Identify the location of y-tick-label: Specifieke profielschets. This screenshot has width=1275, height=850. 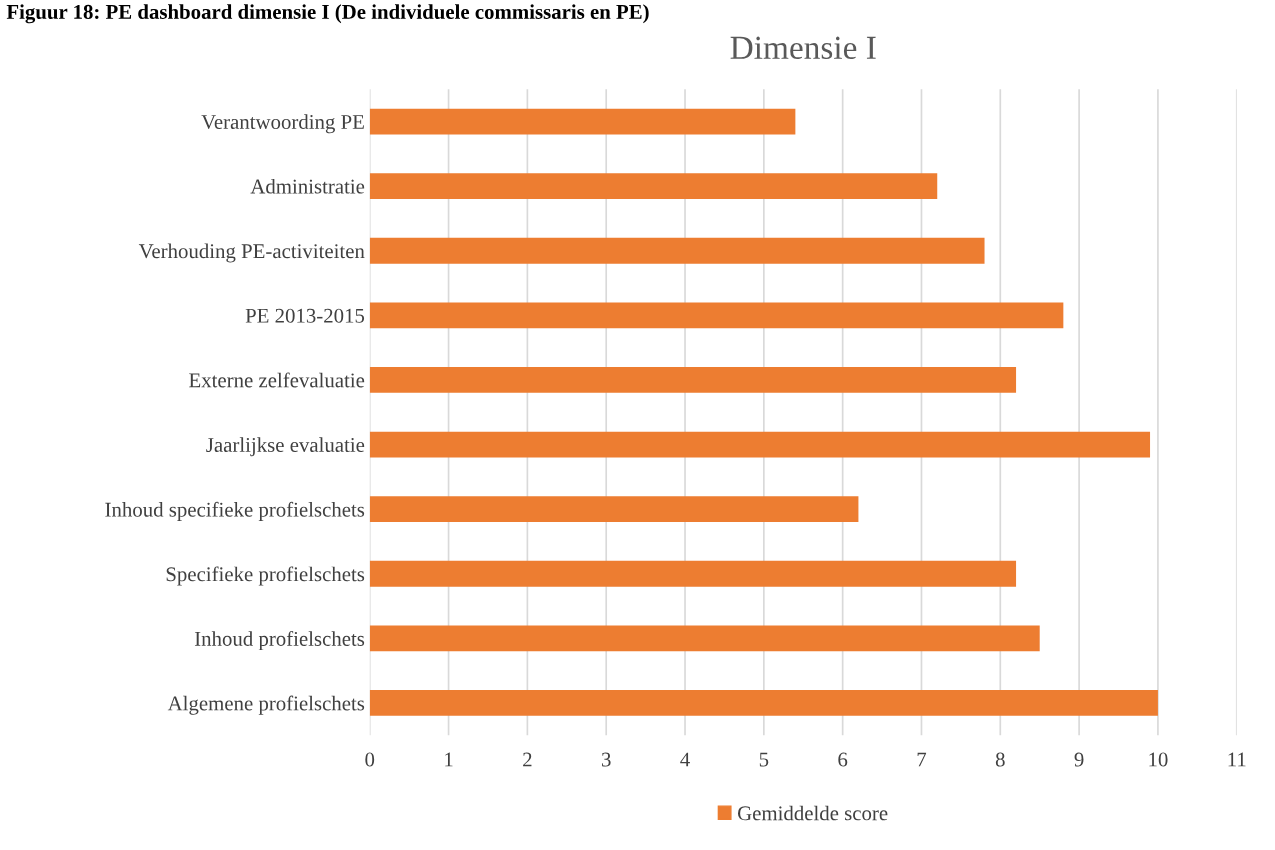
(265, 576).